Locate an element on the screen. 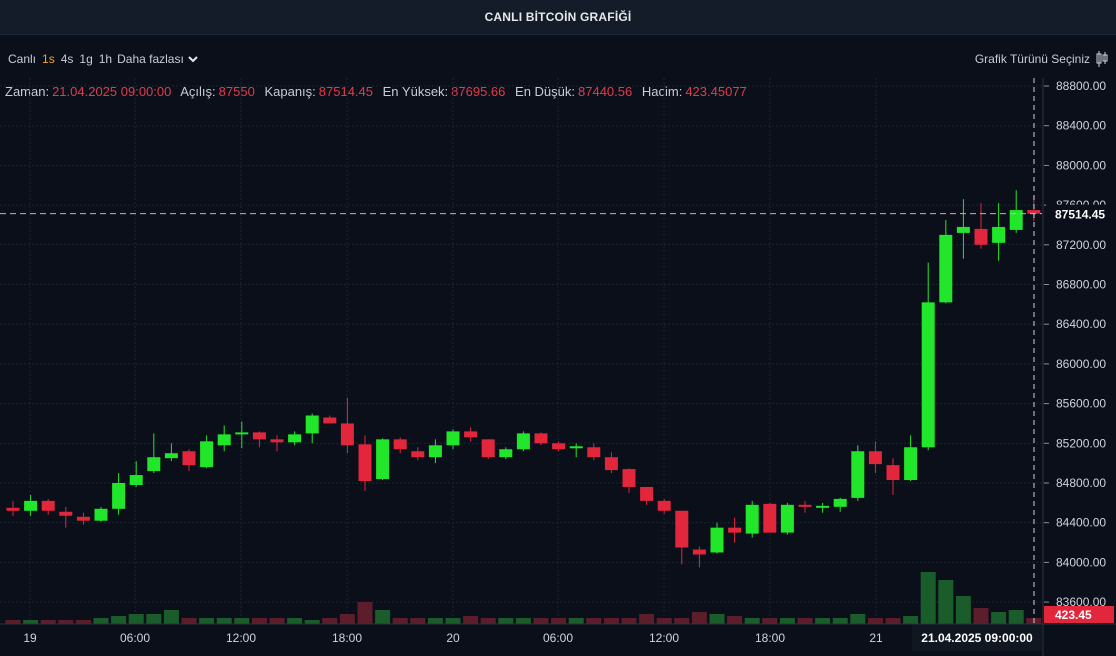 This screenshot has width=1116, height=656. interval-4s-button: 4s is located at coordinates (67, 59).